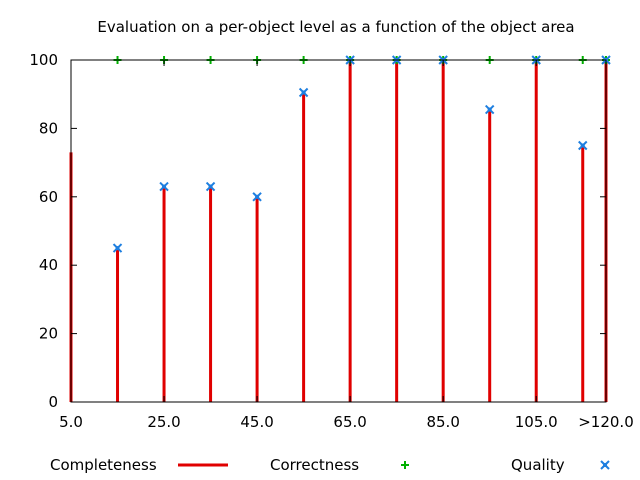 The width and height of the screenshot is (640, 480). What do you see at coordinates (48, 334) in the screenshot?
I see `y-tick-label: 20` at bounding box center [48, 334].